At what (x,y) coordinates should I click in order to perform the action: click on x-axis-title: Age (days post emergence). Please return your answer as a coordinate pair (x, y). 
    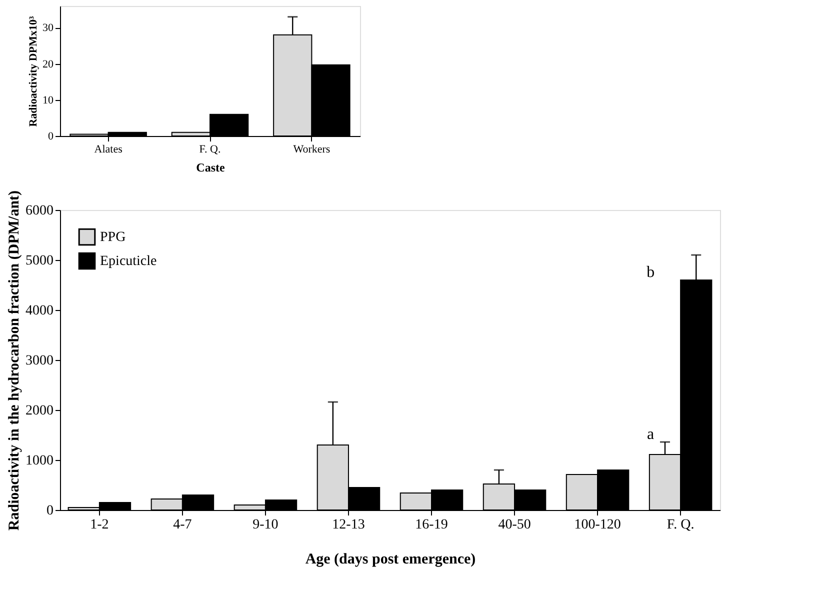
    Looking at the image, I should click on (390, 560).